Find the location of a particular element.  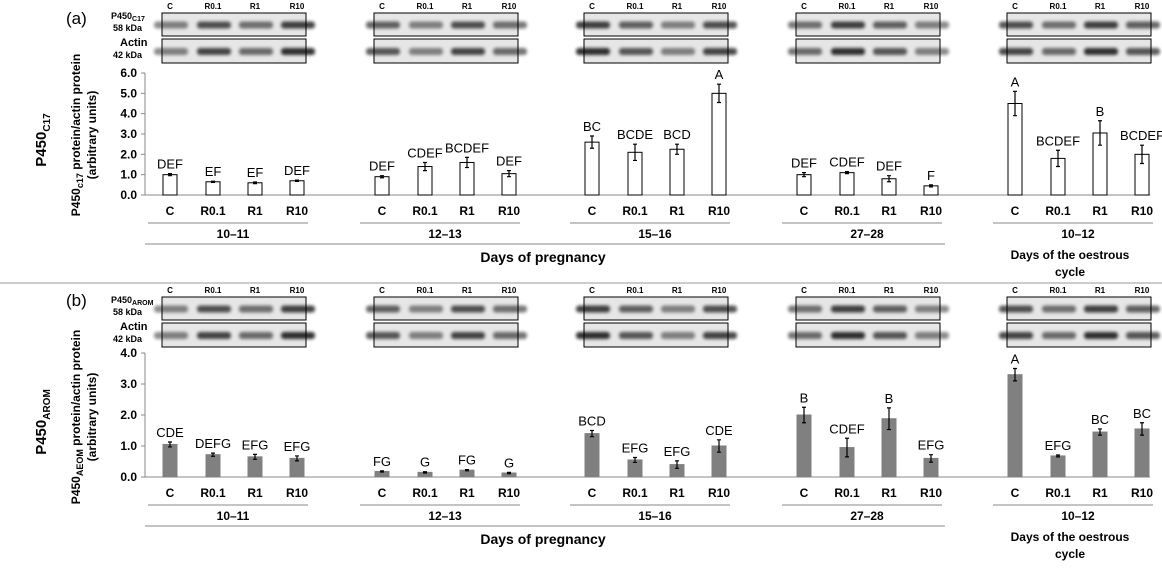

significance-letter: DEFG is located at coordinates (213, 443).